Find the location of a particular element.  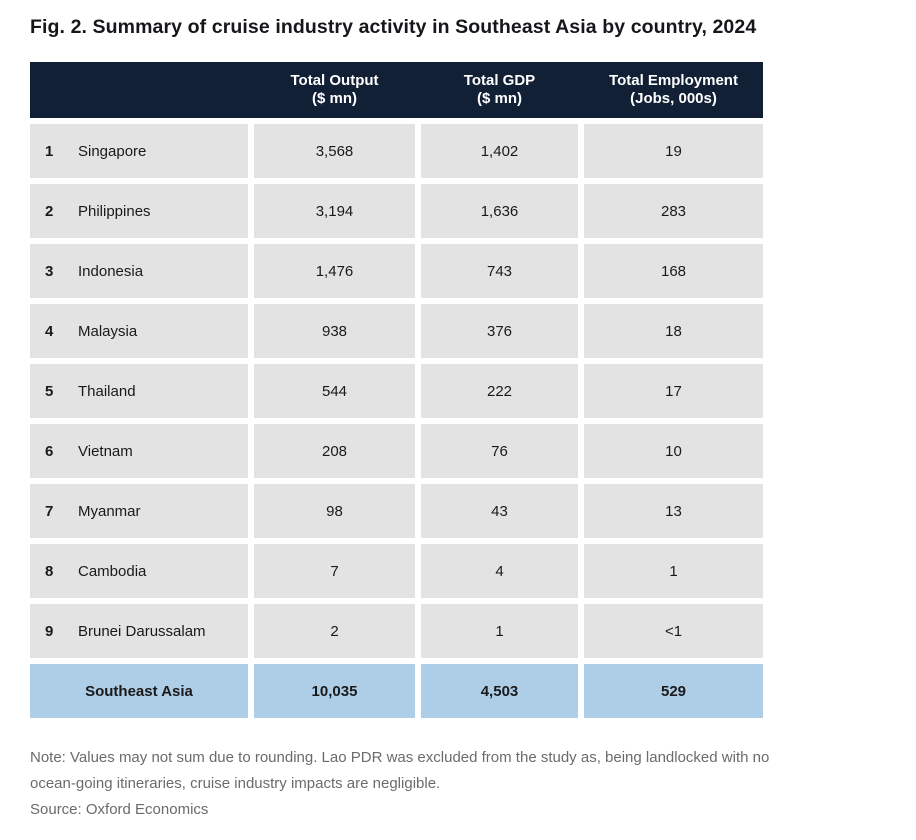

header-cell-total-output: Total Output ($ mn) is located at coordinates (334, 90).